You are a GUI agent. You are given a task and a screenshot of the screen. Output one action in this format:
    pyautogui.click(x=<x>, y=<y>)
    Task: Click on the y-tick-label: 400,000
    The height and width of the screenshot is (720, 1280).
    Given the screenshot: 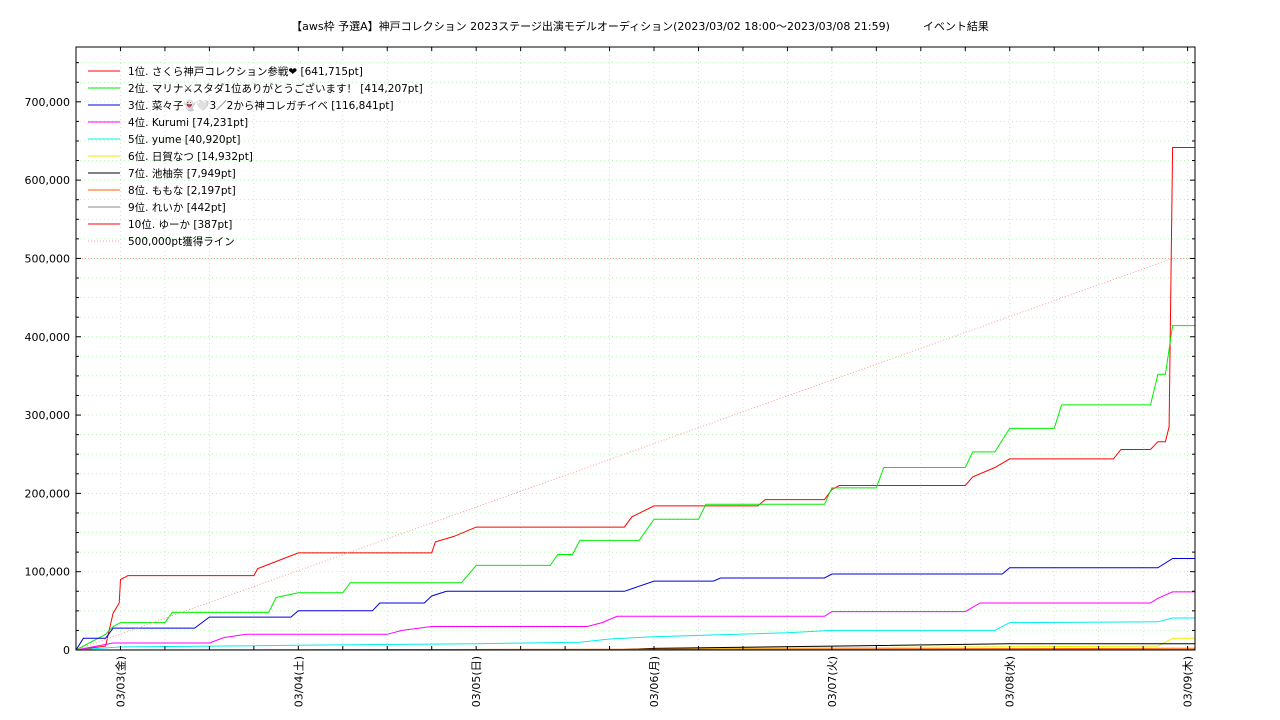 What is the action you would take?
    pyautogui.click(x=48, y=337)
    